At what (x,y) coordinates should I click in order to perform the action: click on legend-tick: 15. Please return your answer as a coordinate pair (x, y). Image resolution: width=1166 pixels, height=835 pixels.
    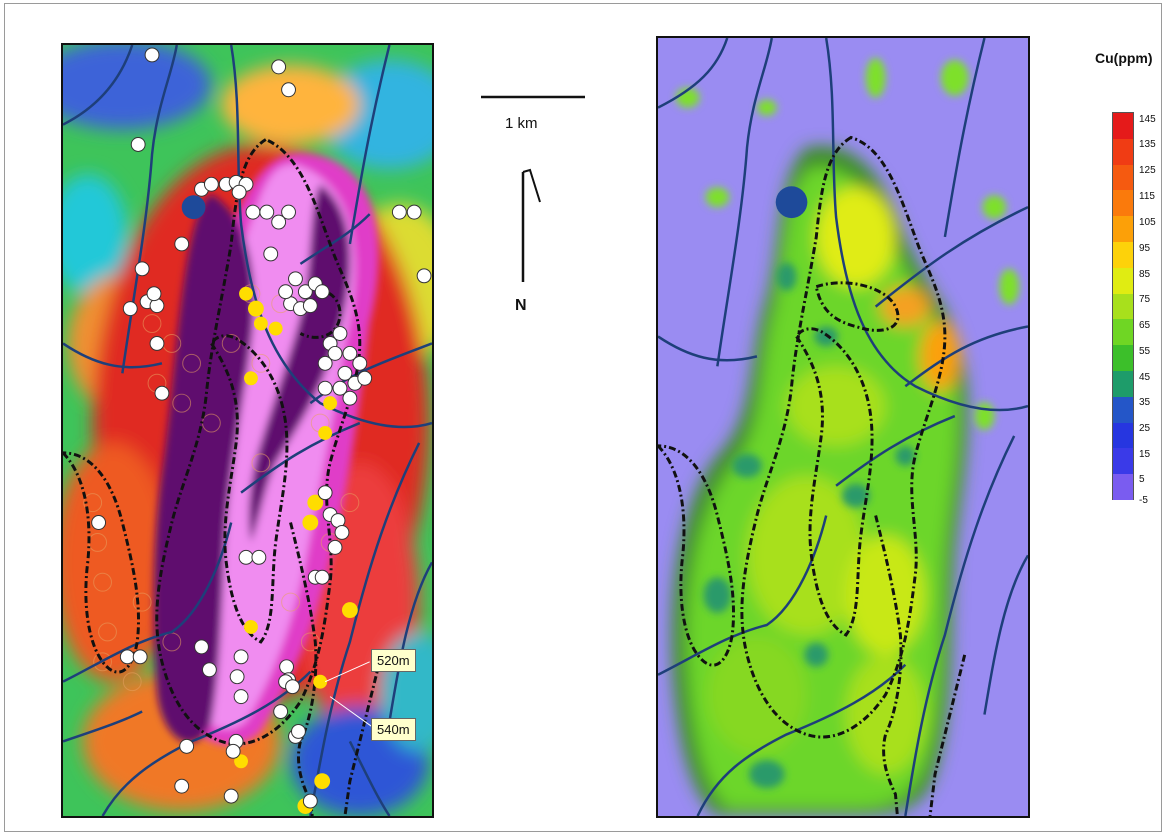
    Looking at the image, I should click on (1145, 454).